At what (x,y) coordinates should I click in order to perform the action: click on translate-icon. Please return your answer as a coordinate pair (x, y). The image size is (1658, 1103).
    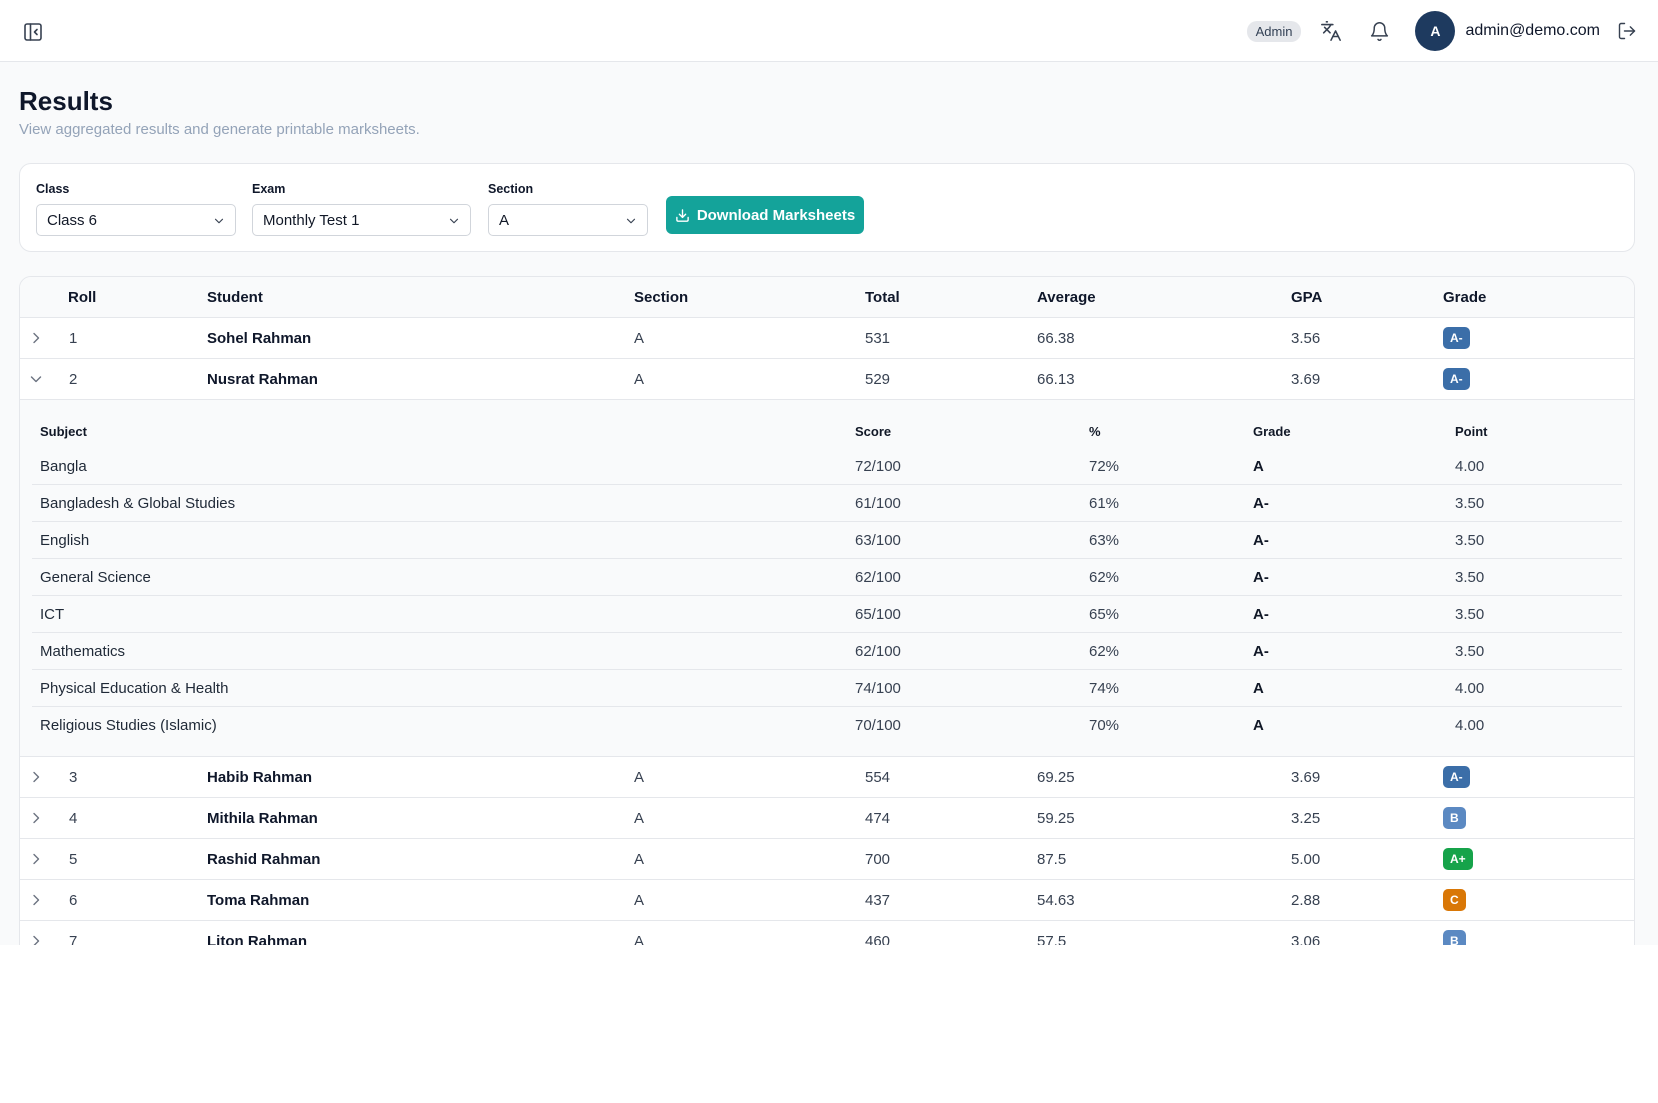
    Looking at the image, I should click on (1331, 31).